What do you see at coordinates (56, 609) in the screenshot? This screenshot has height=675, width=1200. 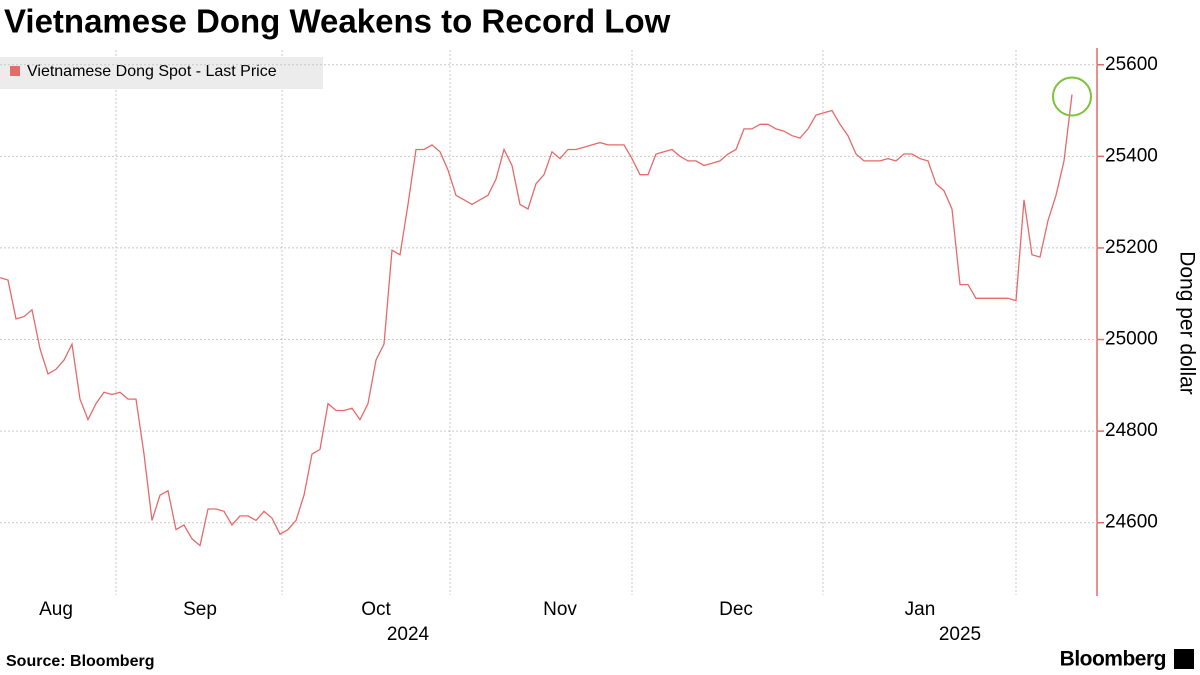 I see `x-tick-label: Aug` at bounding box center [56, 609].